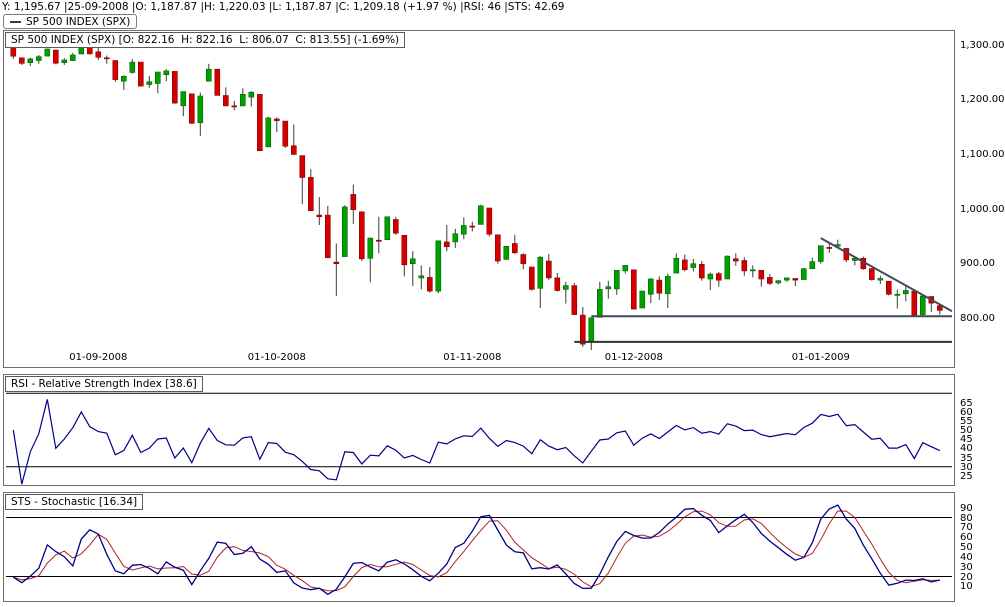 The height and width of the screenshot is (607, 1005). I want to click on rsi-axis-tick: 40, so click(966, 449).